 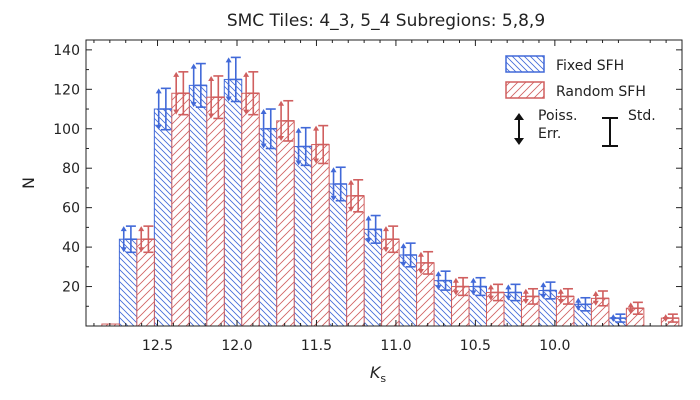 I want to click on x-tick-label-3: 11.0, so click(x=395, y=346).